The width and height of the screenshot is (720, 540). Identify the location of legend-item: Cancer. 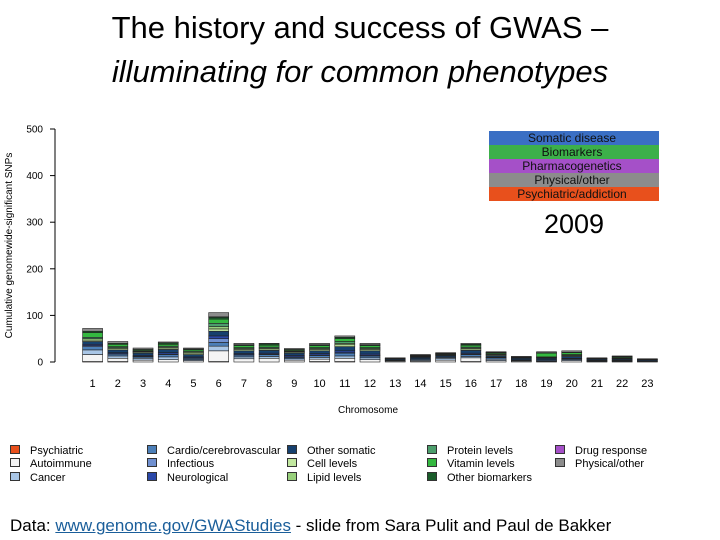
(37, 478).